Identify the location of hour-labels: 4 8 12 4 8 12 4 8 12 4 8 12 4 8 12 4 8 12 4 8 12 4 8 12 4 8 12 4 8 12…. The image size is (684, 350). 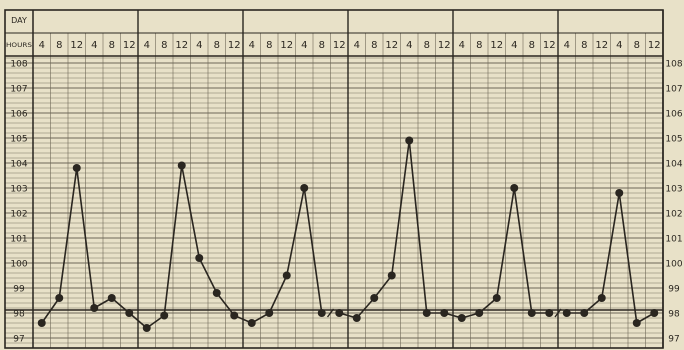
(350, 45).